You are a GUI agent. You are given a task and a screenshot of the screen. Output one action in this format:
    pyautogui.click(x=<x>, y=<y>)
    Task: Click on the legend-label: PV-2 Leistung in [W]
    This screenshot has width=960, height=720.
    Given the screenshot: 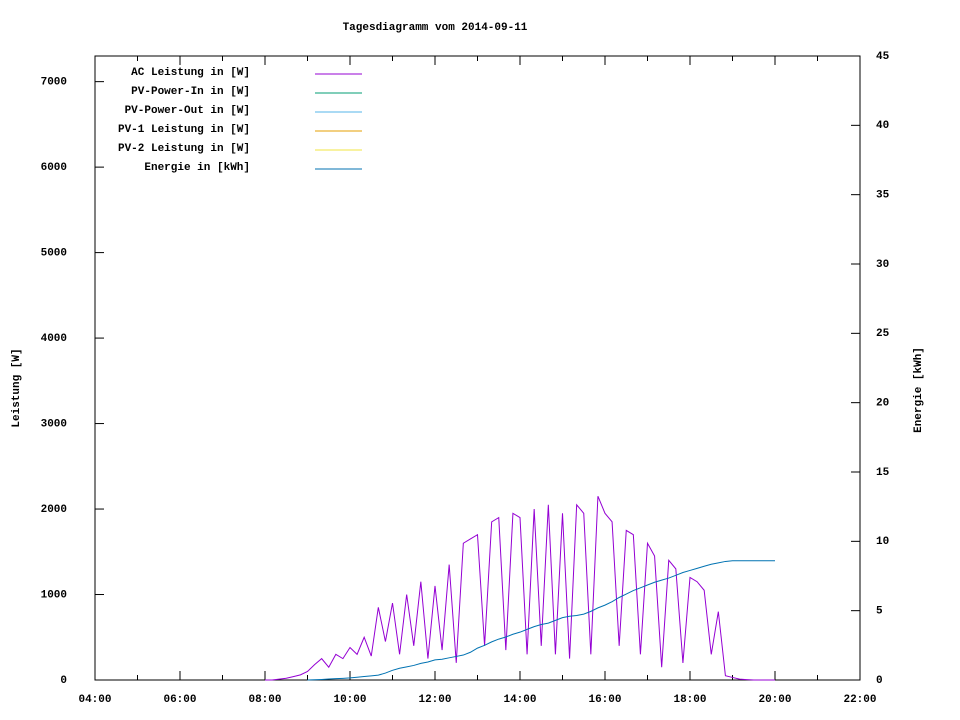 What is the action you would take?
    pyautogui.click(x=184, y=149)
    